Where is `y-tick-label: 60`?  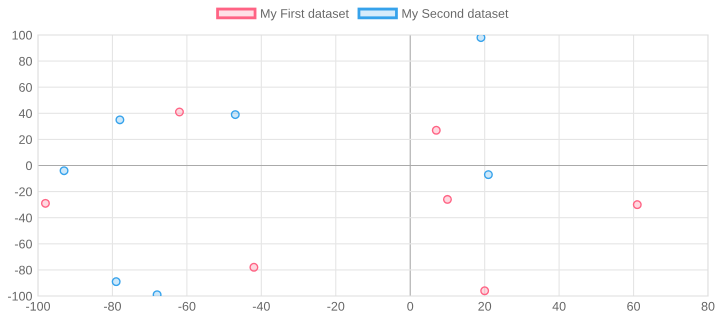 y-tick-label: 60 is located at coordinates (25, 87).